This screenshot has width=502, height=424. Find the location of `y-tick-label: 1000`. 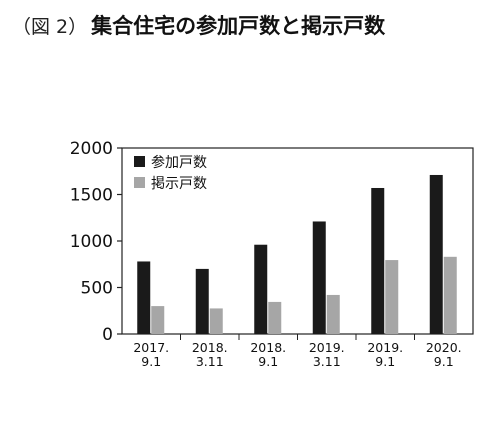

y-tick-label: 1000 is located at coordinates (91, 242).